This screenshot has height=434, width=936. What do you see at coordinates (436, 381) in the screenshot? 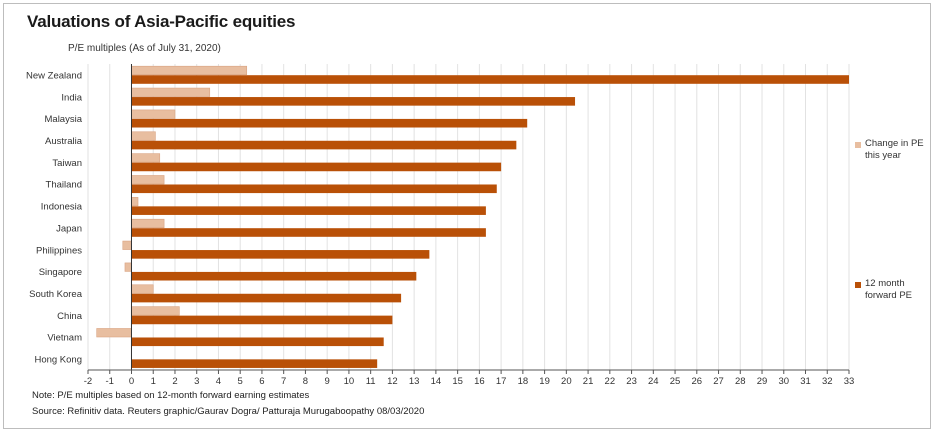
I see `x-tick-label: 14` at bounding box center [436, 381].